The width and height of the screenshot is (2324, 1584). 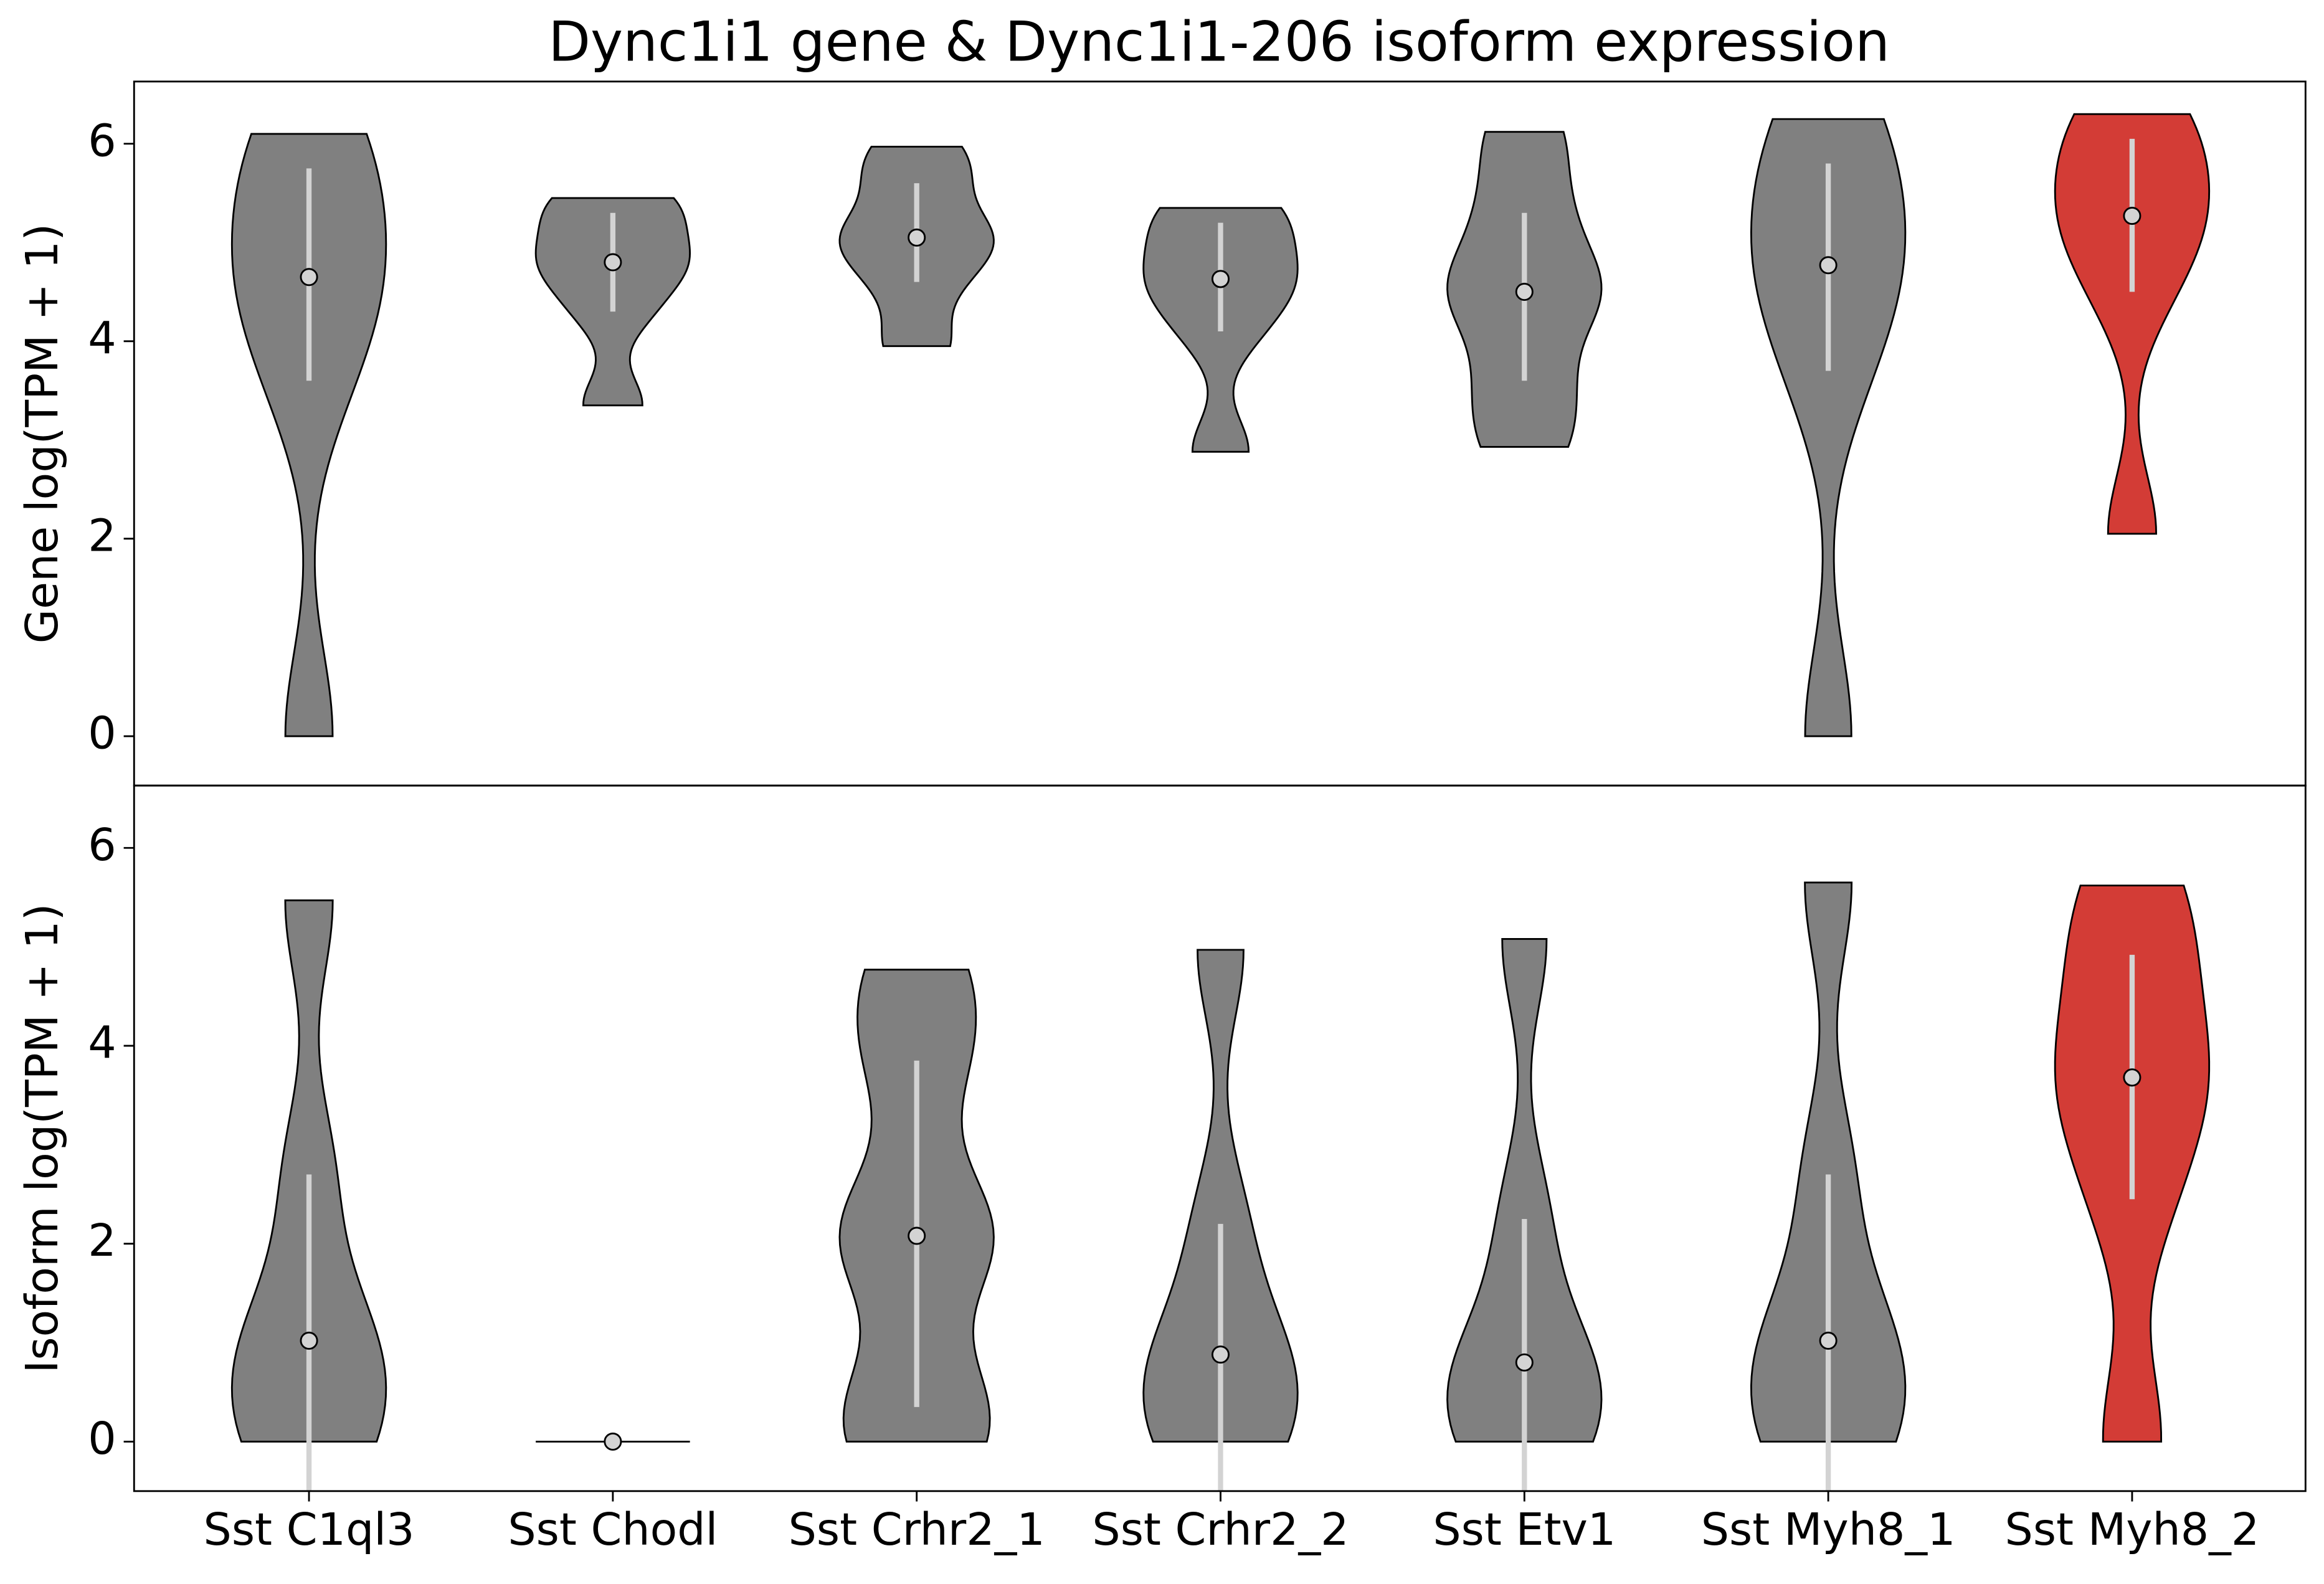 What do you see at coordinates (42, 1138) in the screenshot?
I see `y-axis-label: Isoform log(TPM + 1)` at bounding box center [42, 1138].